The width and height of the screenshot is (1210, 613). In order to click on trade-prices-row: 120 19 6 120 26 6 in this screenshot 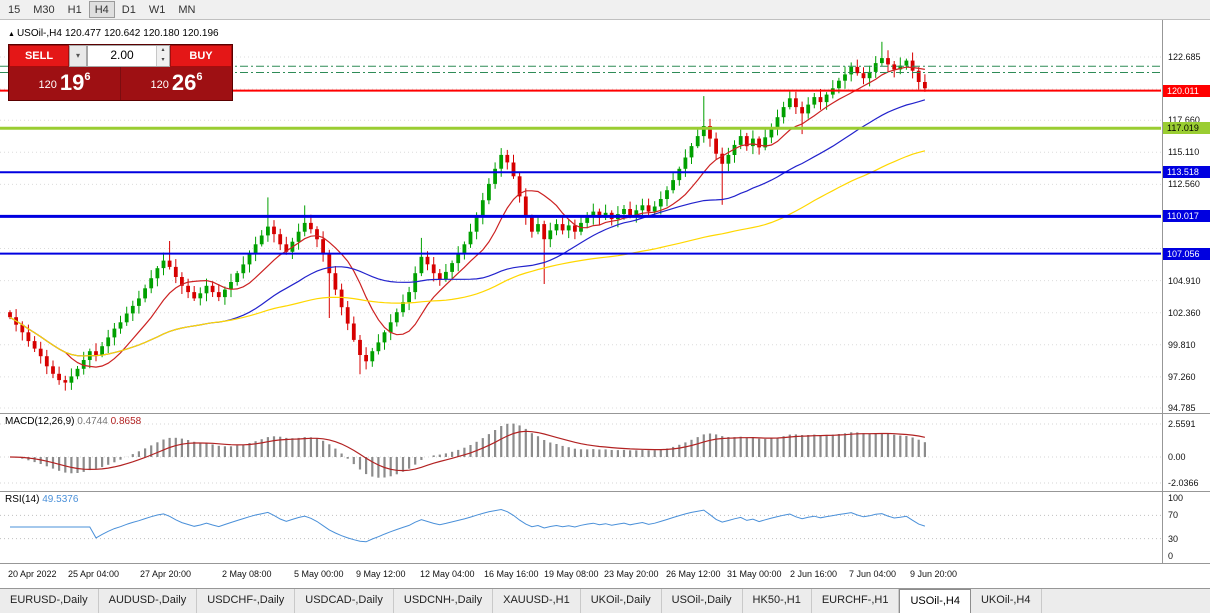, I will do `click(120, 83)`.